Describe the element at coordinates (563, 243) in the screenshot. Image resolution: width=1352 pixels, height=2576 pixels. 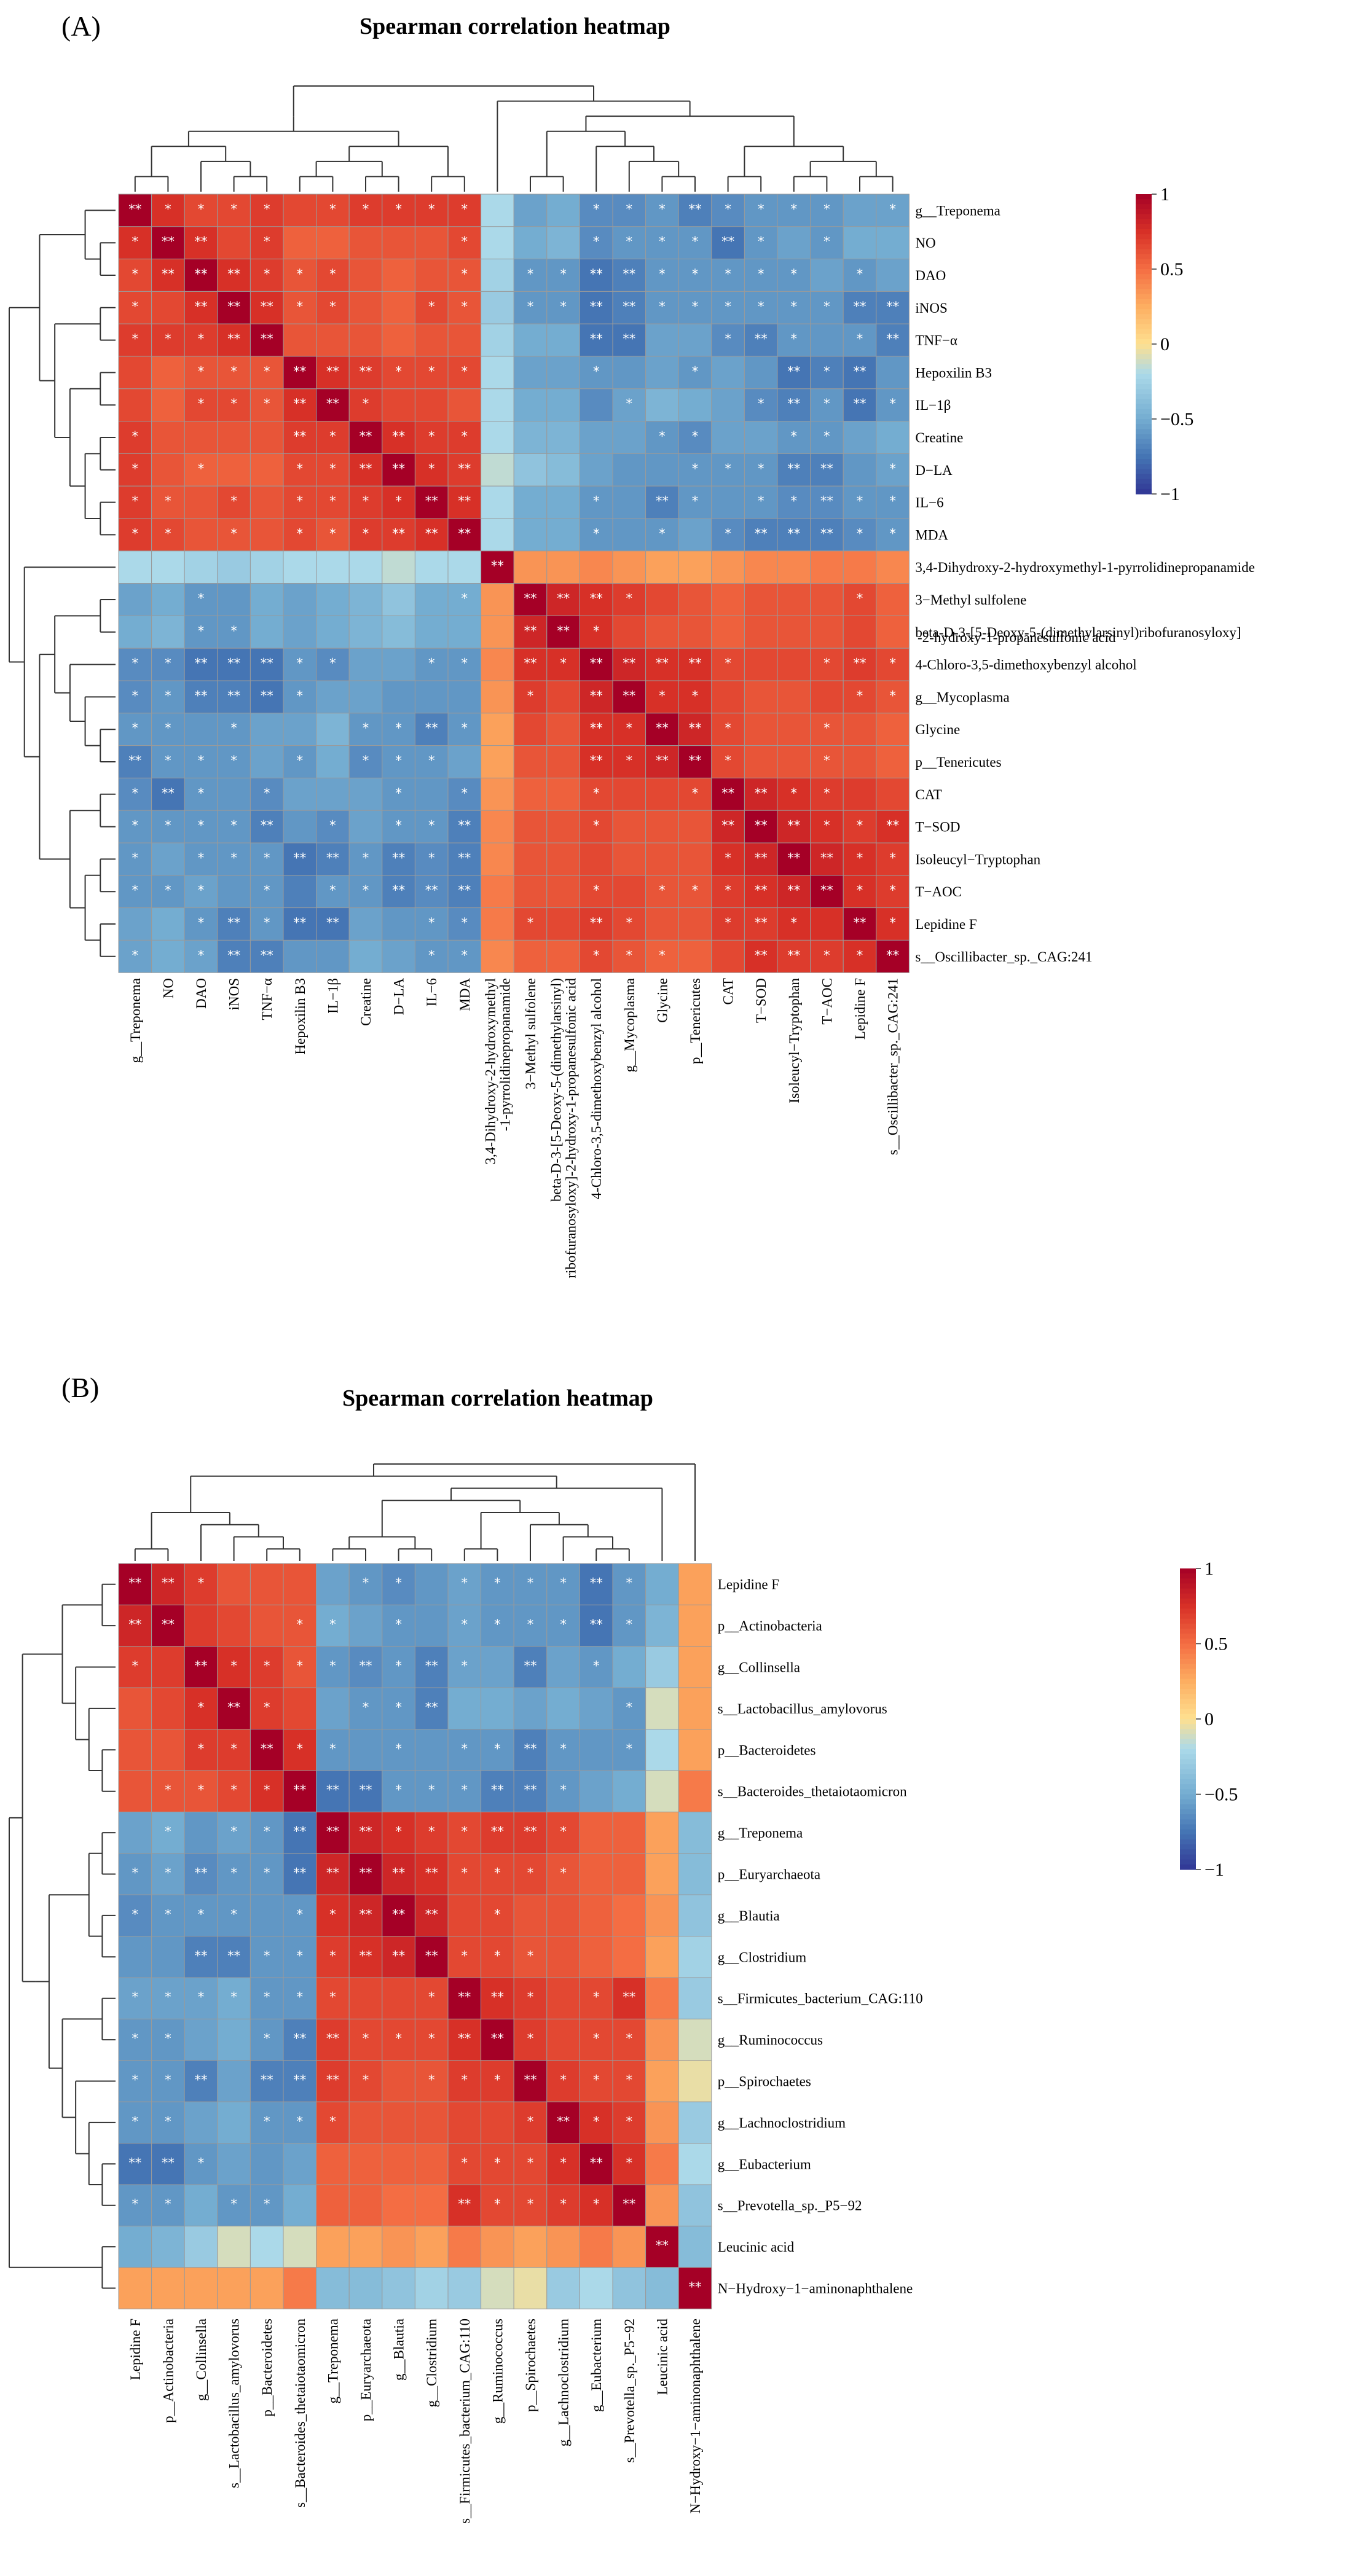
I see `a-cell-r1-c13` at that location.